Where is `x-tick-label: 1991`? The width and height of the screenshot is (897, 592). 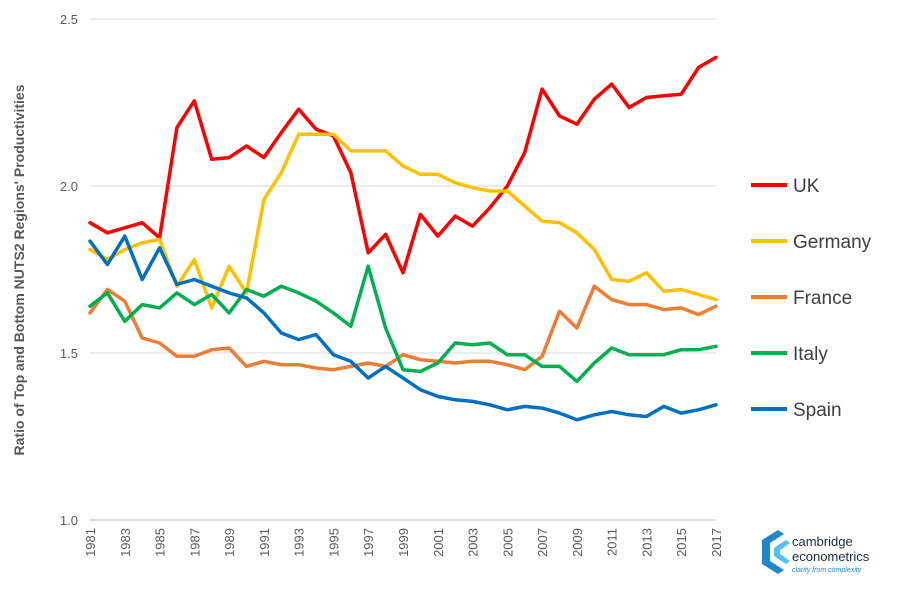 x-tick-label: 1991 is located at coordinates (264, 542).